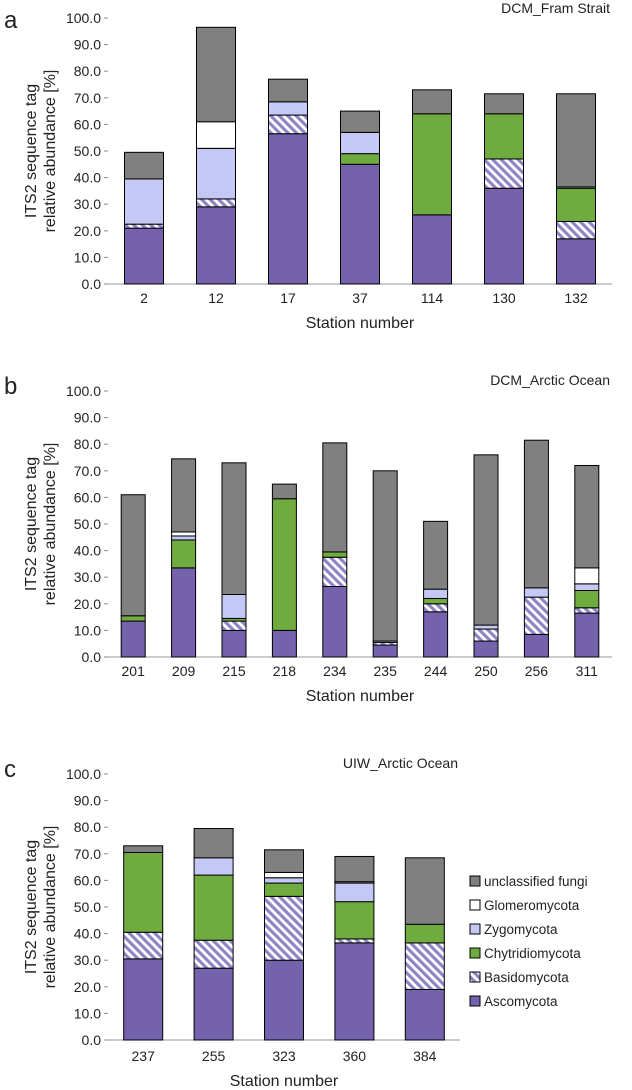  What do you see at coordinates (31, 524) in the screenshot?
I see `y-axis-title-line: ITS2 sequence tag` at bounding box center [31, 524].